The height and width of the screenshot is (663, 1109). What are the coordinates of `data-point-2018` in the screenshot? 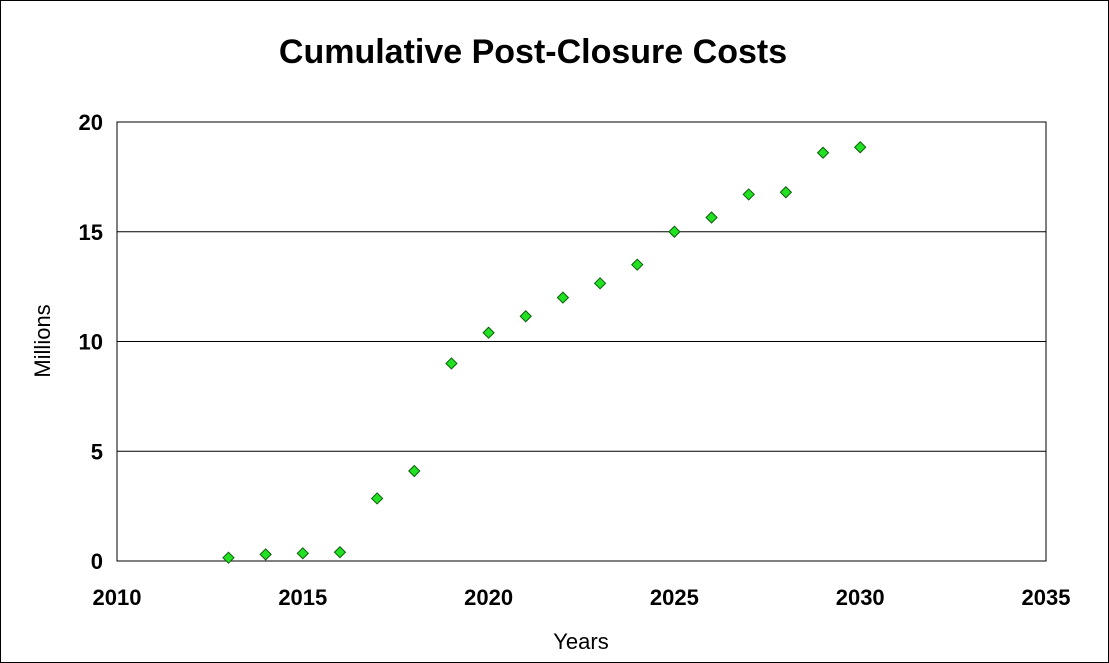 It's located at (414, 471).